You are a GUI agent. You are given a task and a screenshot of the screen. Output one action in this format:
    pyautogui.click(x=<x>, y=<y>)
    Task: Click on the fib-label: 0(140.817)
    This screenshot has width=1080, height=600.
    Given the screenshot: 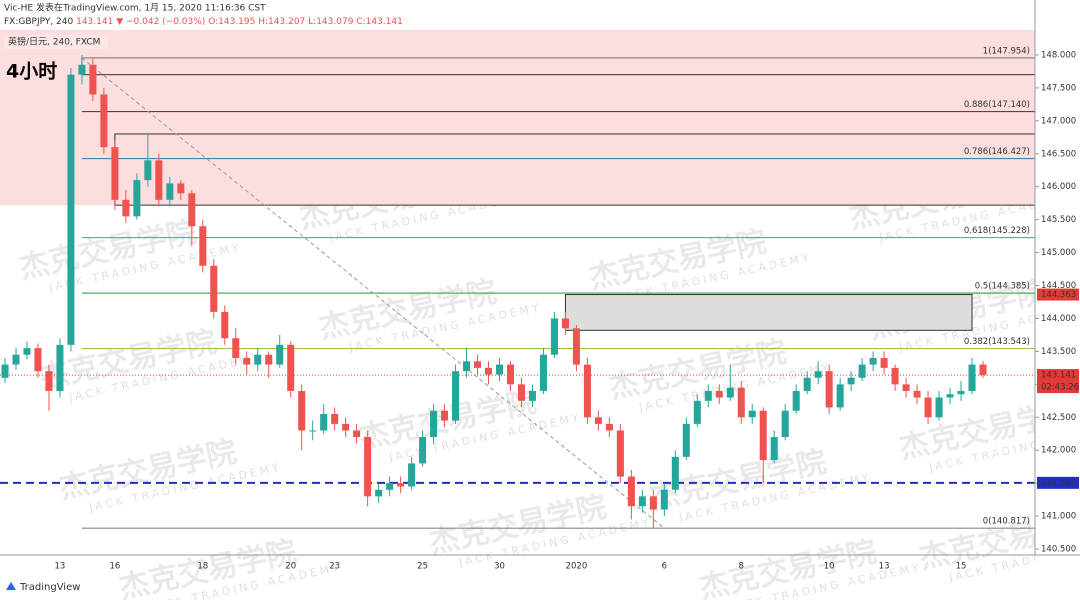 What is the action you would take?
    pyautogui.click(x=1006, y=522)
    